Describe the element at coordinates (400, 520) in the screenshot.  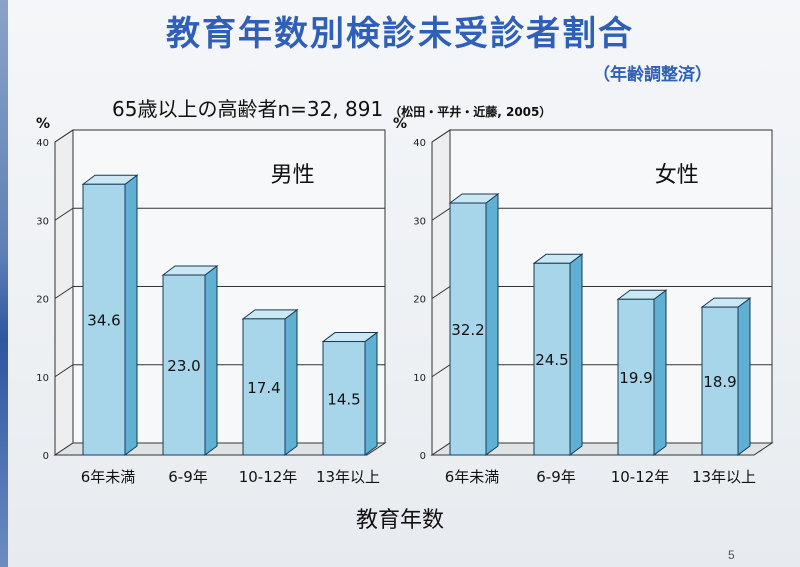
I see `x-axis-title: 教育年数` at that location.